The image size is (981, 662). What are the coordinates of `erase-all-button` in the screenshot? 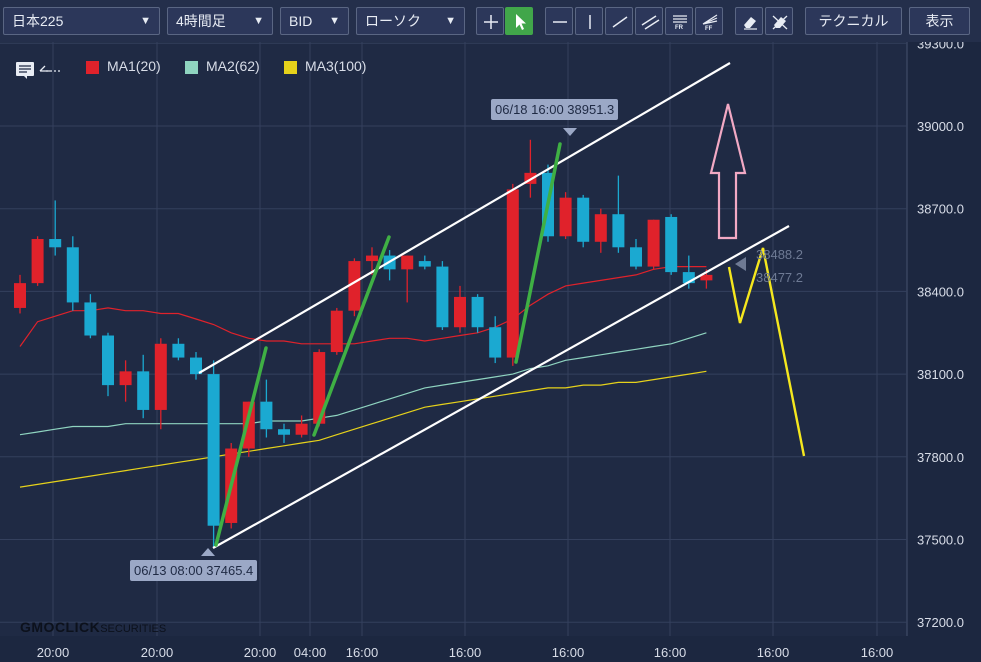 It's located at (779, 21).